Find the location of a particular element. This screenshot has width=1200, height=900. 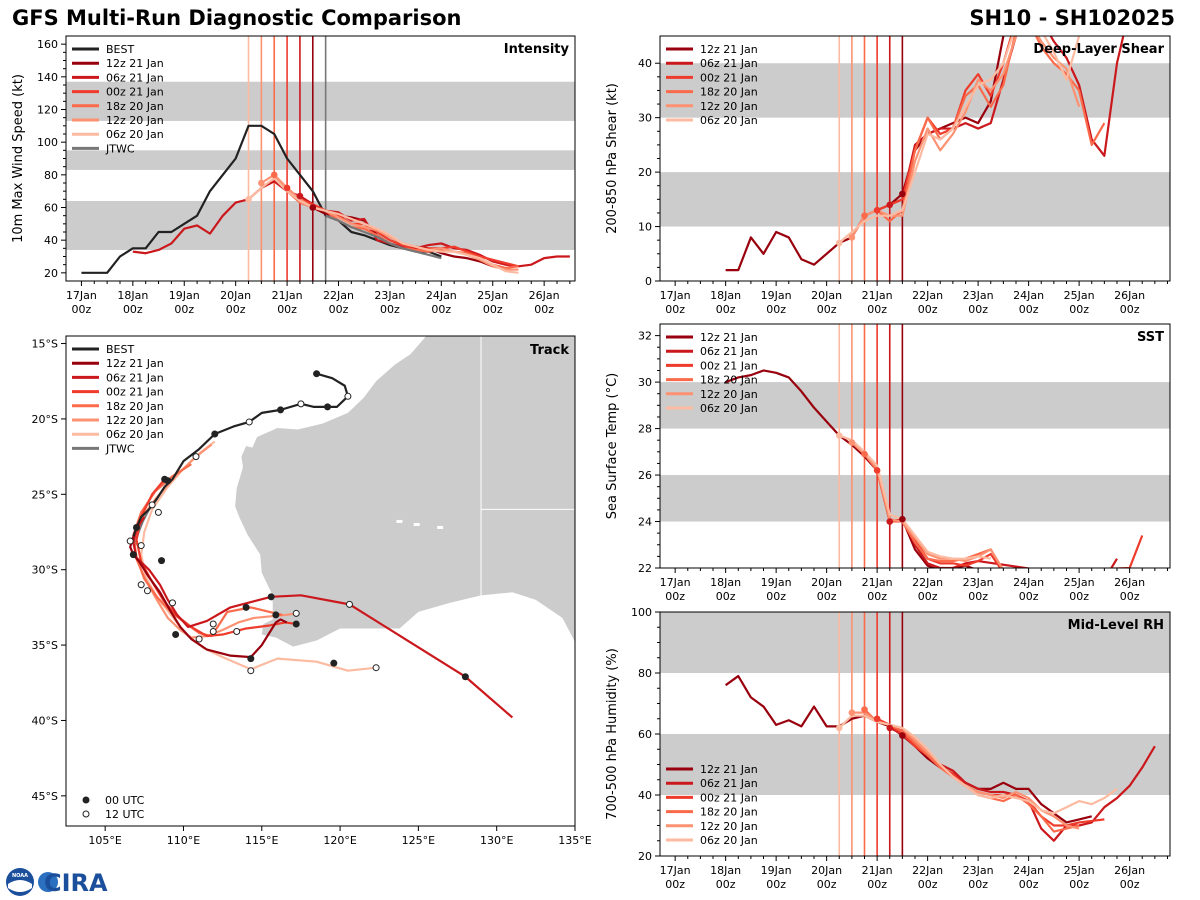

figure-title: GFS Multi-Run Diagnostic Comparison is located at coordinates (237, 18).